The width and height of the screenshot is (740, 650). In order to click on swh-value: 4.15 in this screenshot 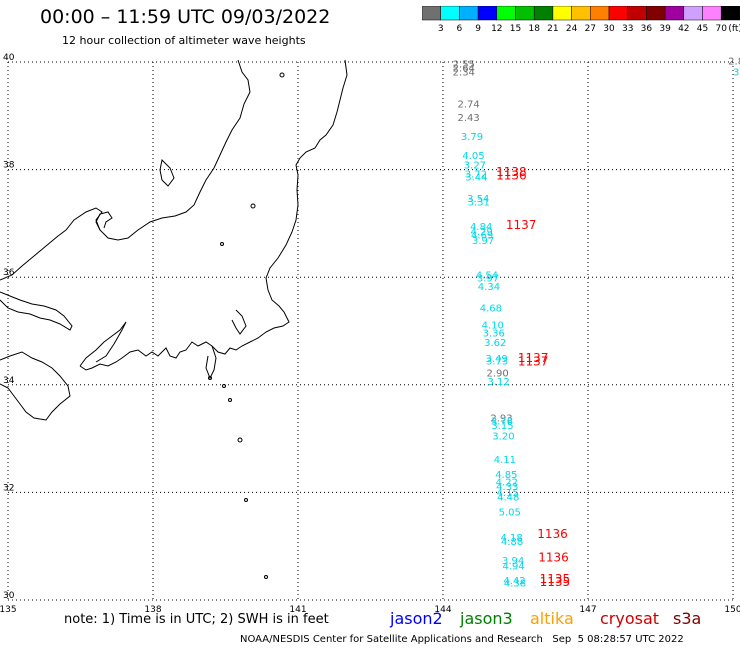, I will do `click(508, 493)`.